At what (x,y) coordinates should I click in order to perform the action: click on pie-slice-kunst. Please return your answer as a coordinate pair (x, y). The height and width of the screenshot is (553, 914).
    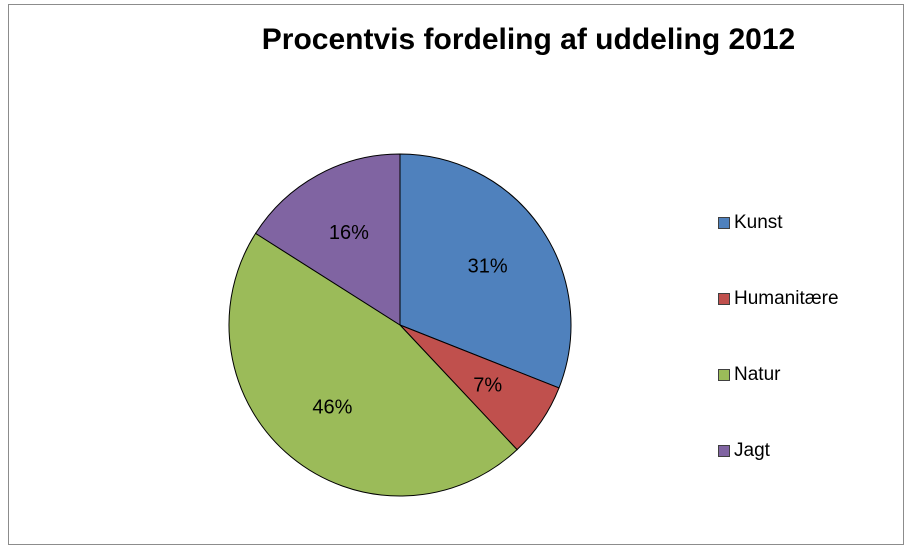
    Looking at the image, I should click on (485, 271).